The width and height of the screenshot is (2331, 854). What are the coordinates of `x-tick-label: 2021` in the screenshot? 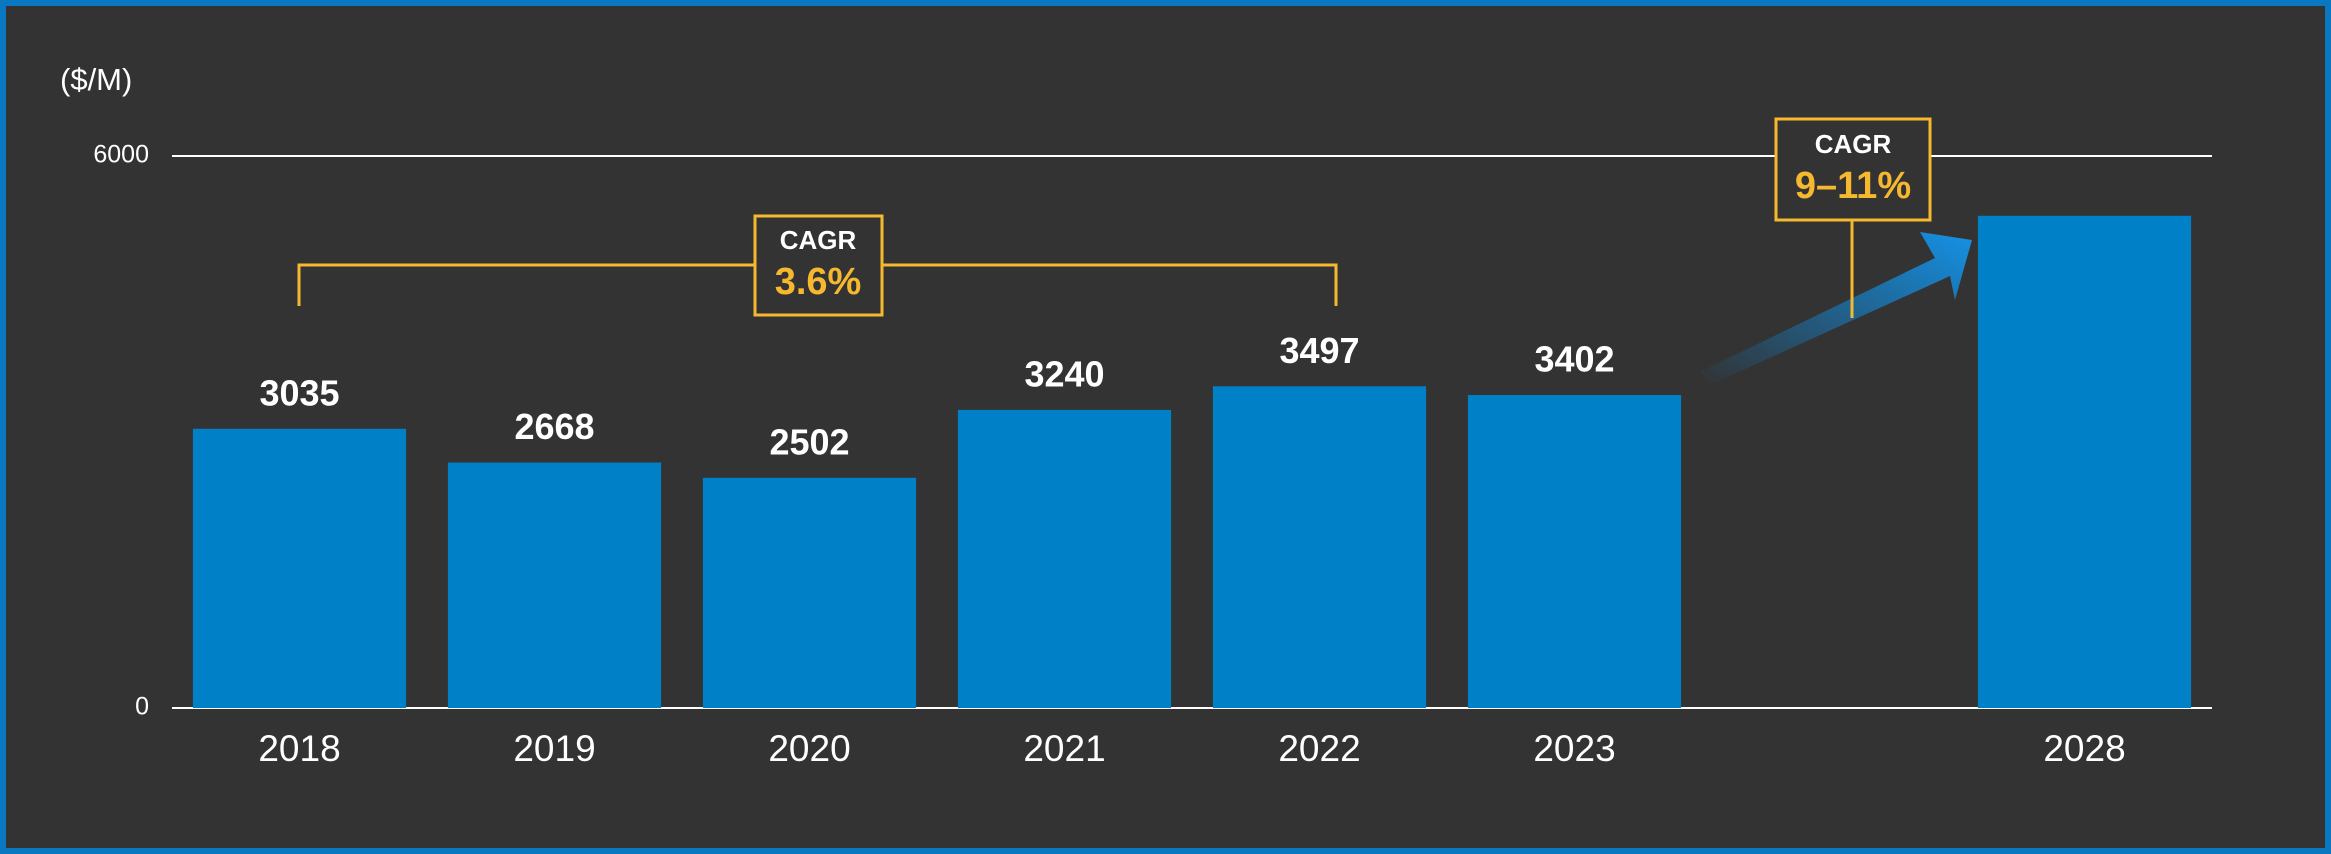 It's located at (1064, 748).